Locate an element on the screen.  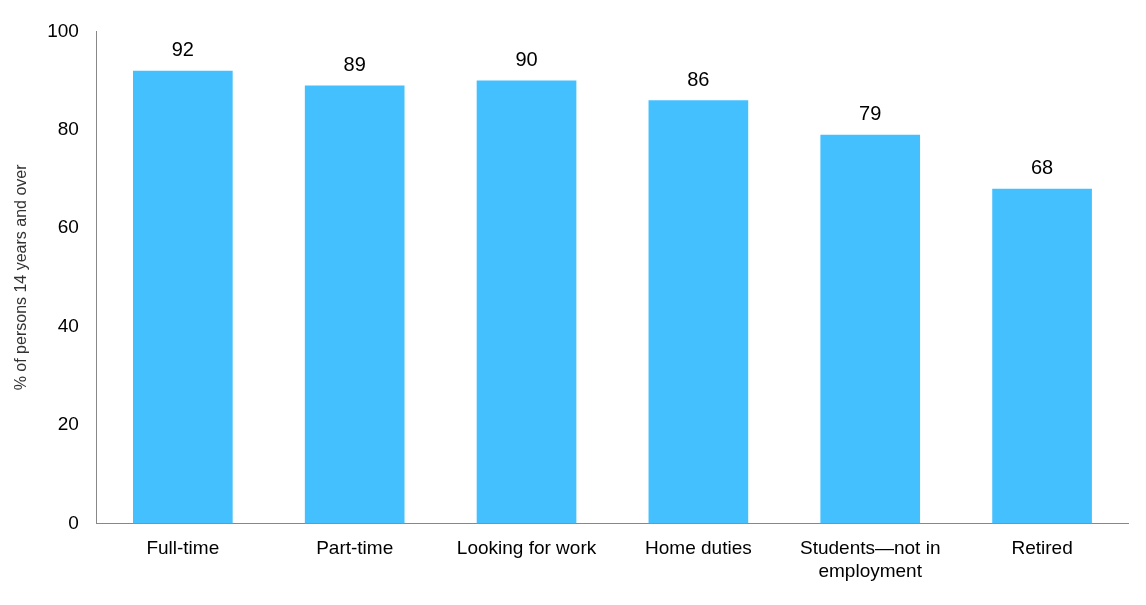
x-tick-label: Students—not in employment is located at coordinates (870, 559).